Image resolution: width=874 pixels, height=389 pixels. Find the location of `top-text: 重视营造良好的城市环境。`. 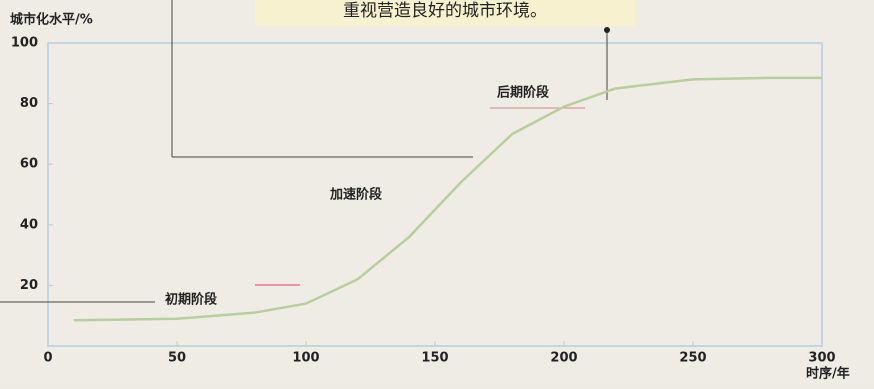

top-text: 重视营造良好的城市环境。 is located at coordinates (445, 11).